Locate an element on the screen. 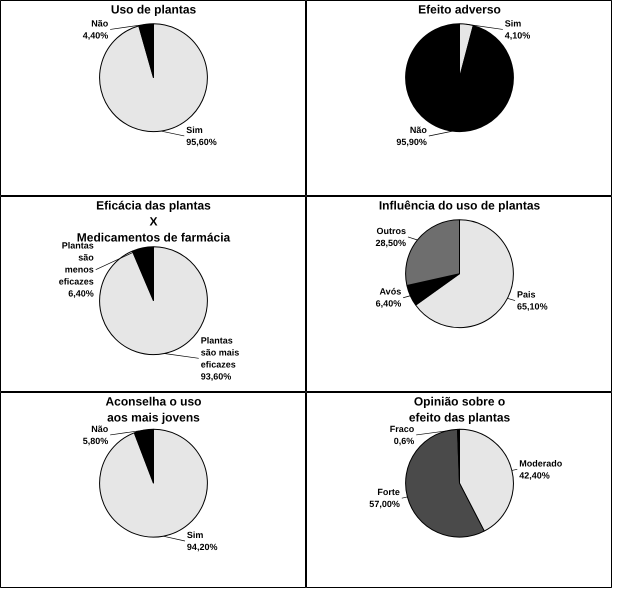  data-label: 95,60% is located at coordinates (201, 141).